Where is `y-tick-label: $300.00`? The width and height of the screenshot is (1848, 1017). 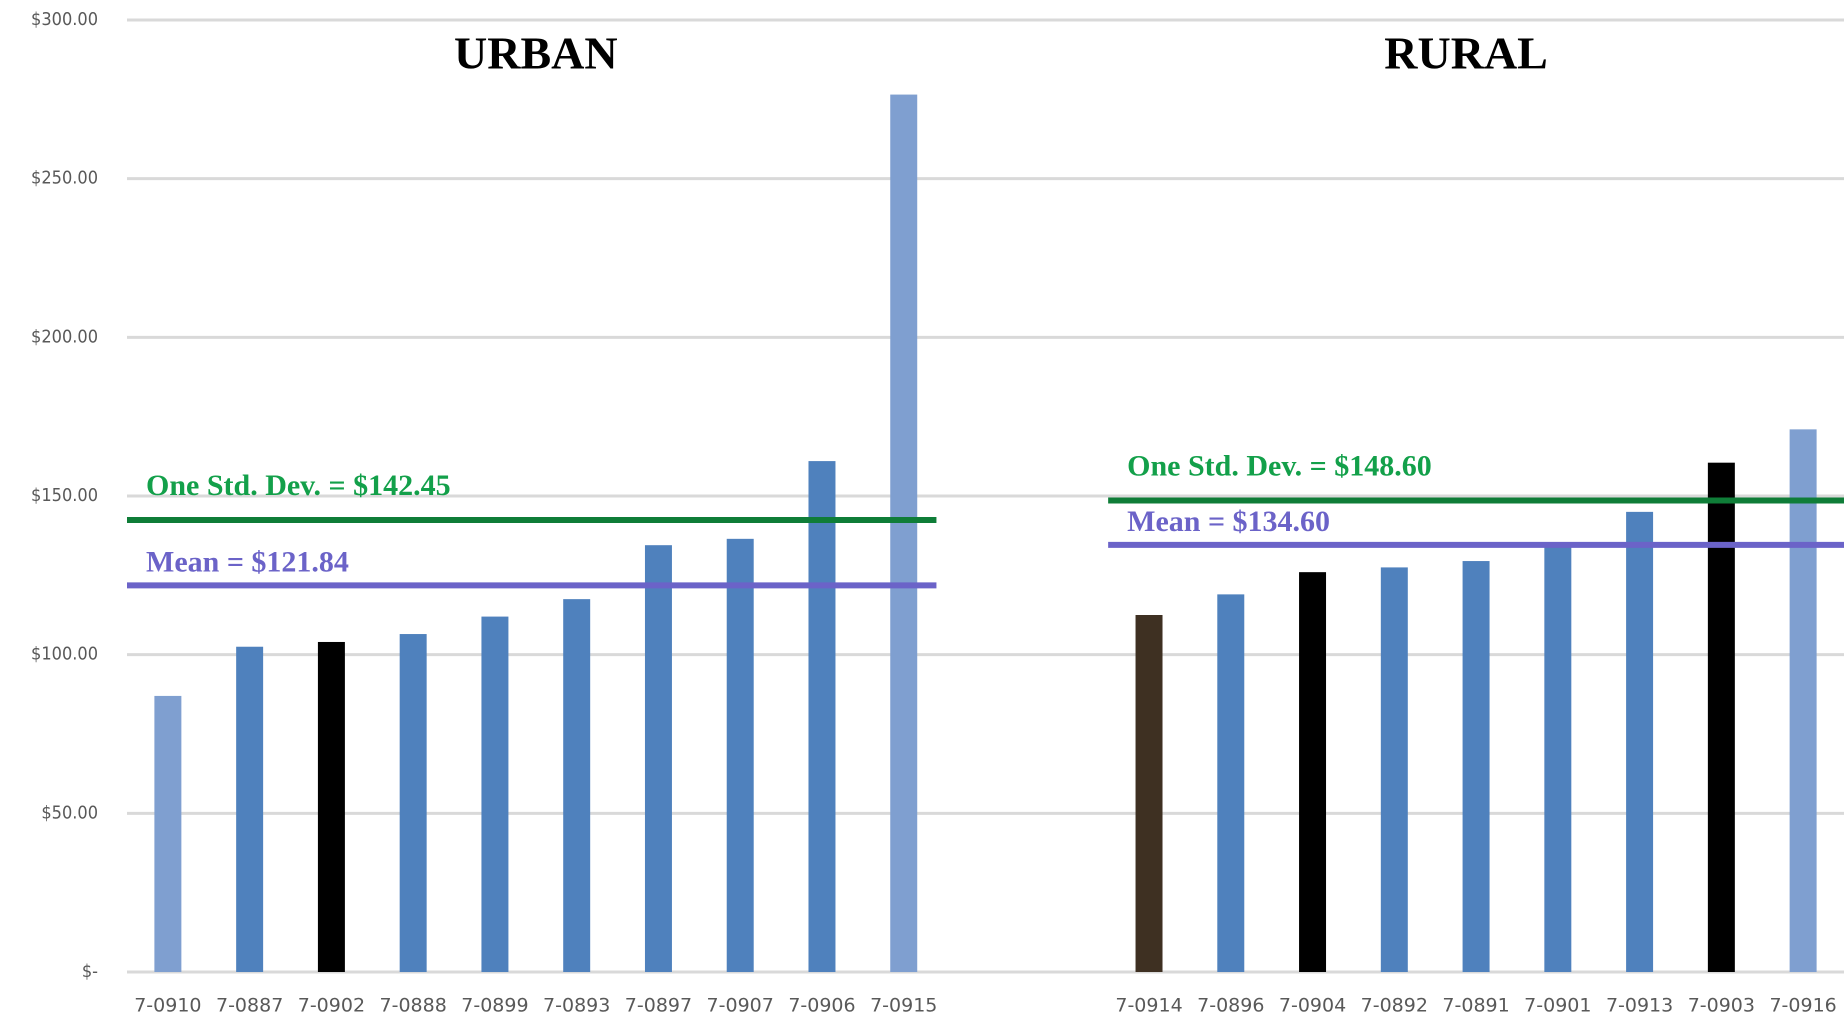 y-tick-label: $300.00 is located at coordinates (64, 19).